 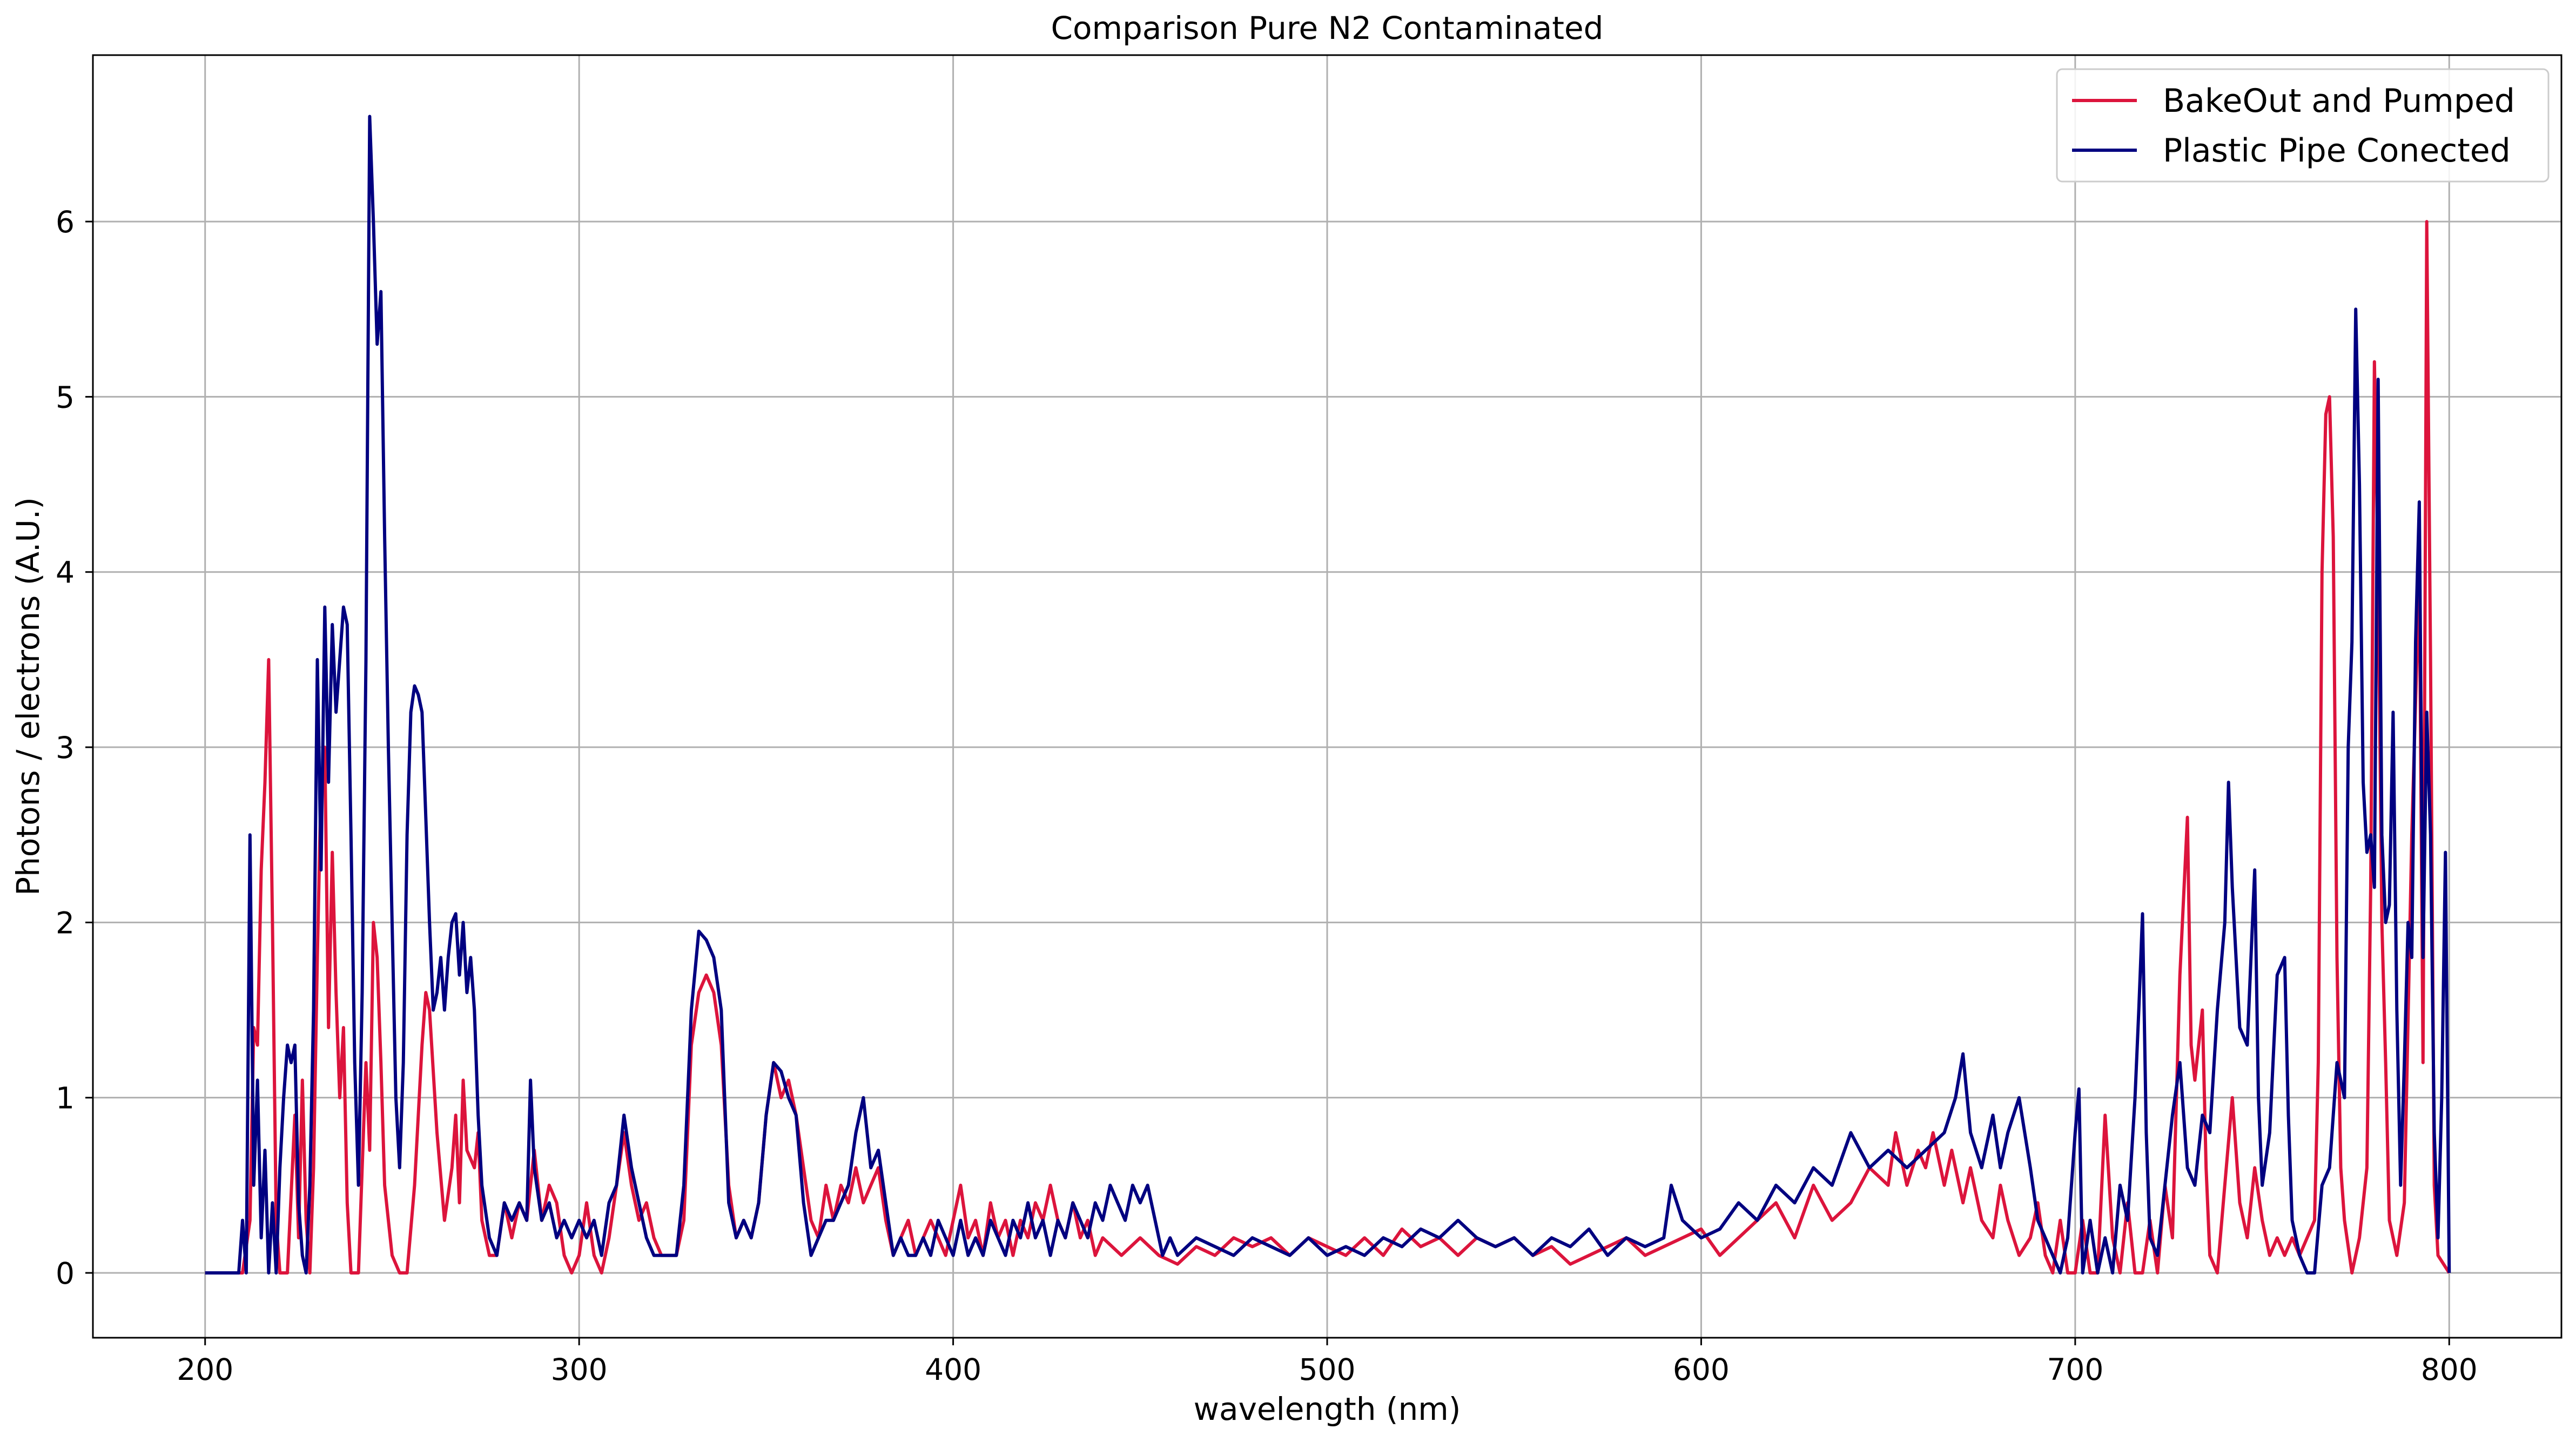 I want to click on x-tick-label: 300, so click(x=579, y=1369).